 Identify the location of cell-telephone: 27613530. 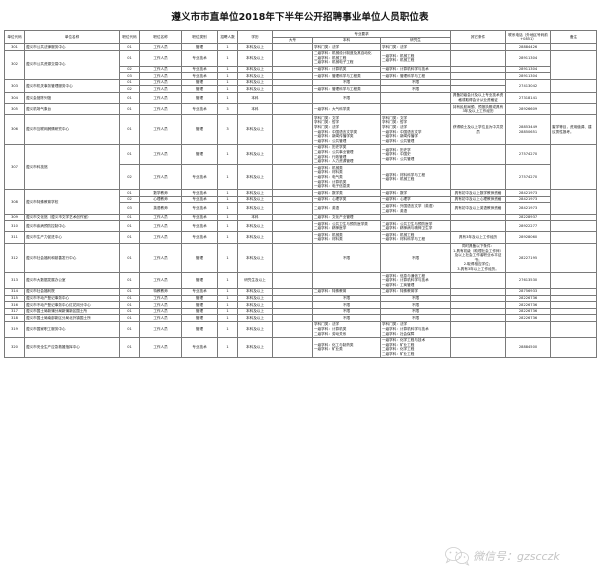
(528, 280).